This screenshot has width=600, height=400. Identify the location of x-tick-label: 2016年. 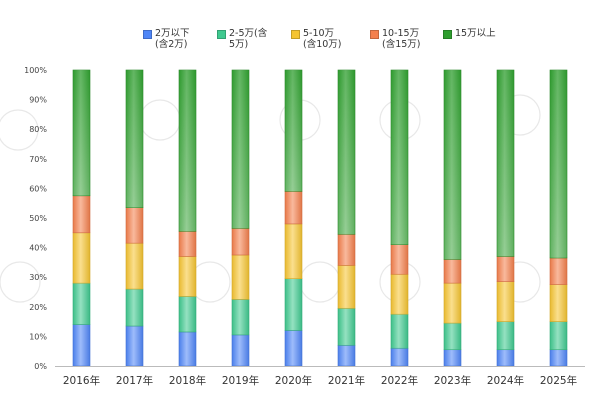
(81, 380).